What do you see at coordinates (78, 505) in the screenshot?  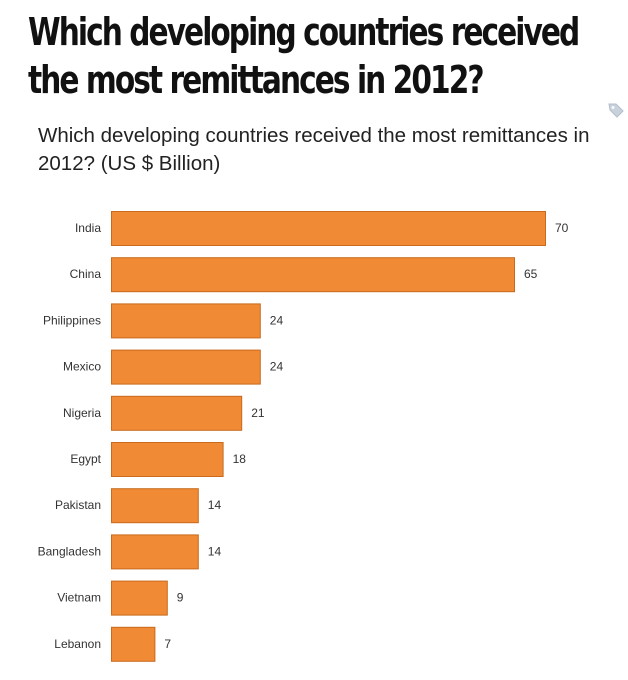 I see `category-label: Pakistan` at bounding box center [78, 505].